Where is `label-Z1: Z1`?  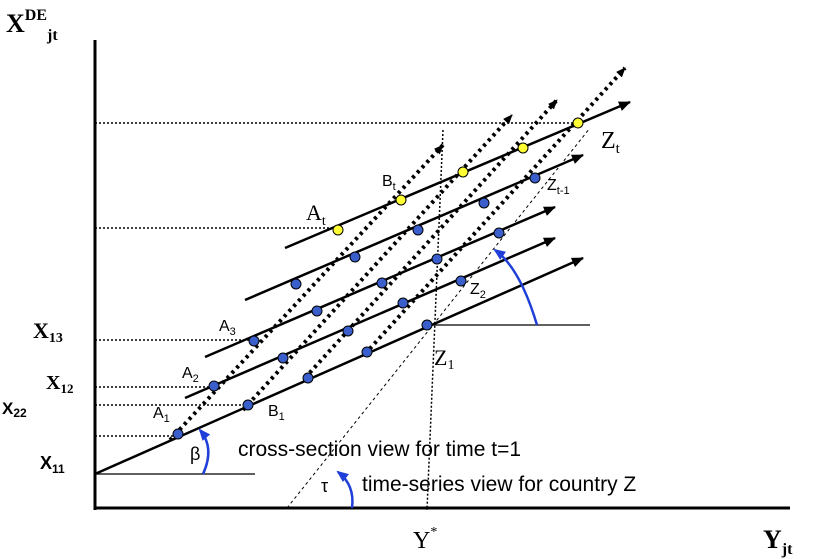 label-Z1: Z1 is located at coordinates (444, 359).